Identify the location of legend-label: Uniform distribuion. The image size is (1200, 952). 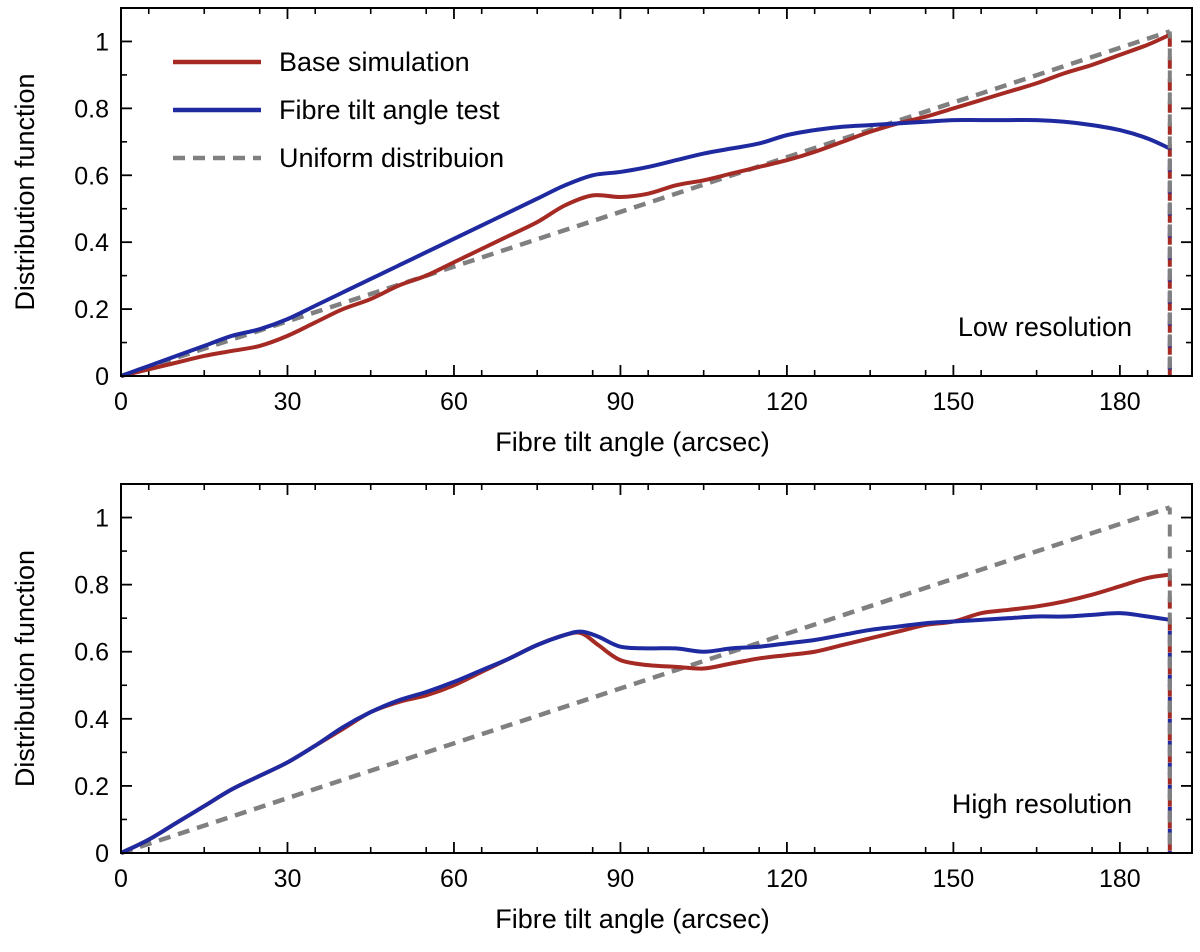
(391, 158).